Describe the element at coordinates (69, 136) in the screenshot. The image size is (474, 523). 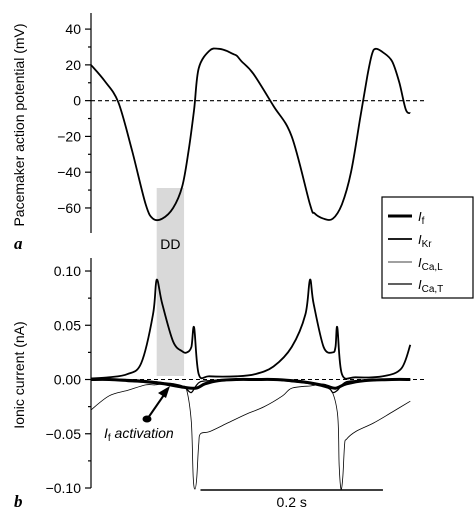
I see `panel-a-y-tick-label: −20` at that location.